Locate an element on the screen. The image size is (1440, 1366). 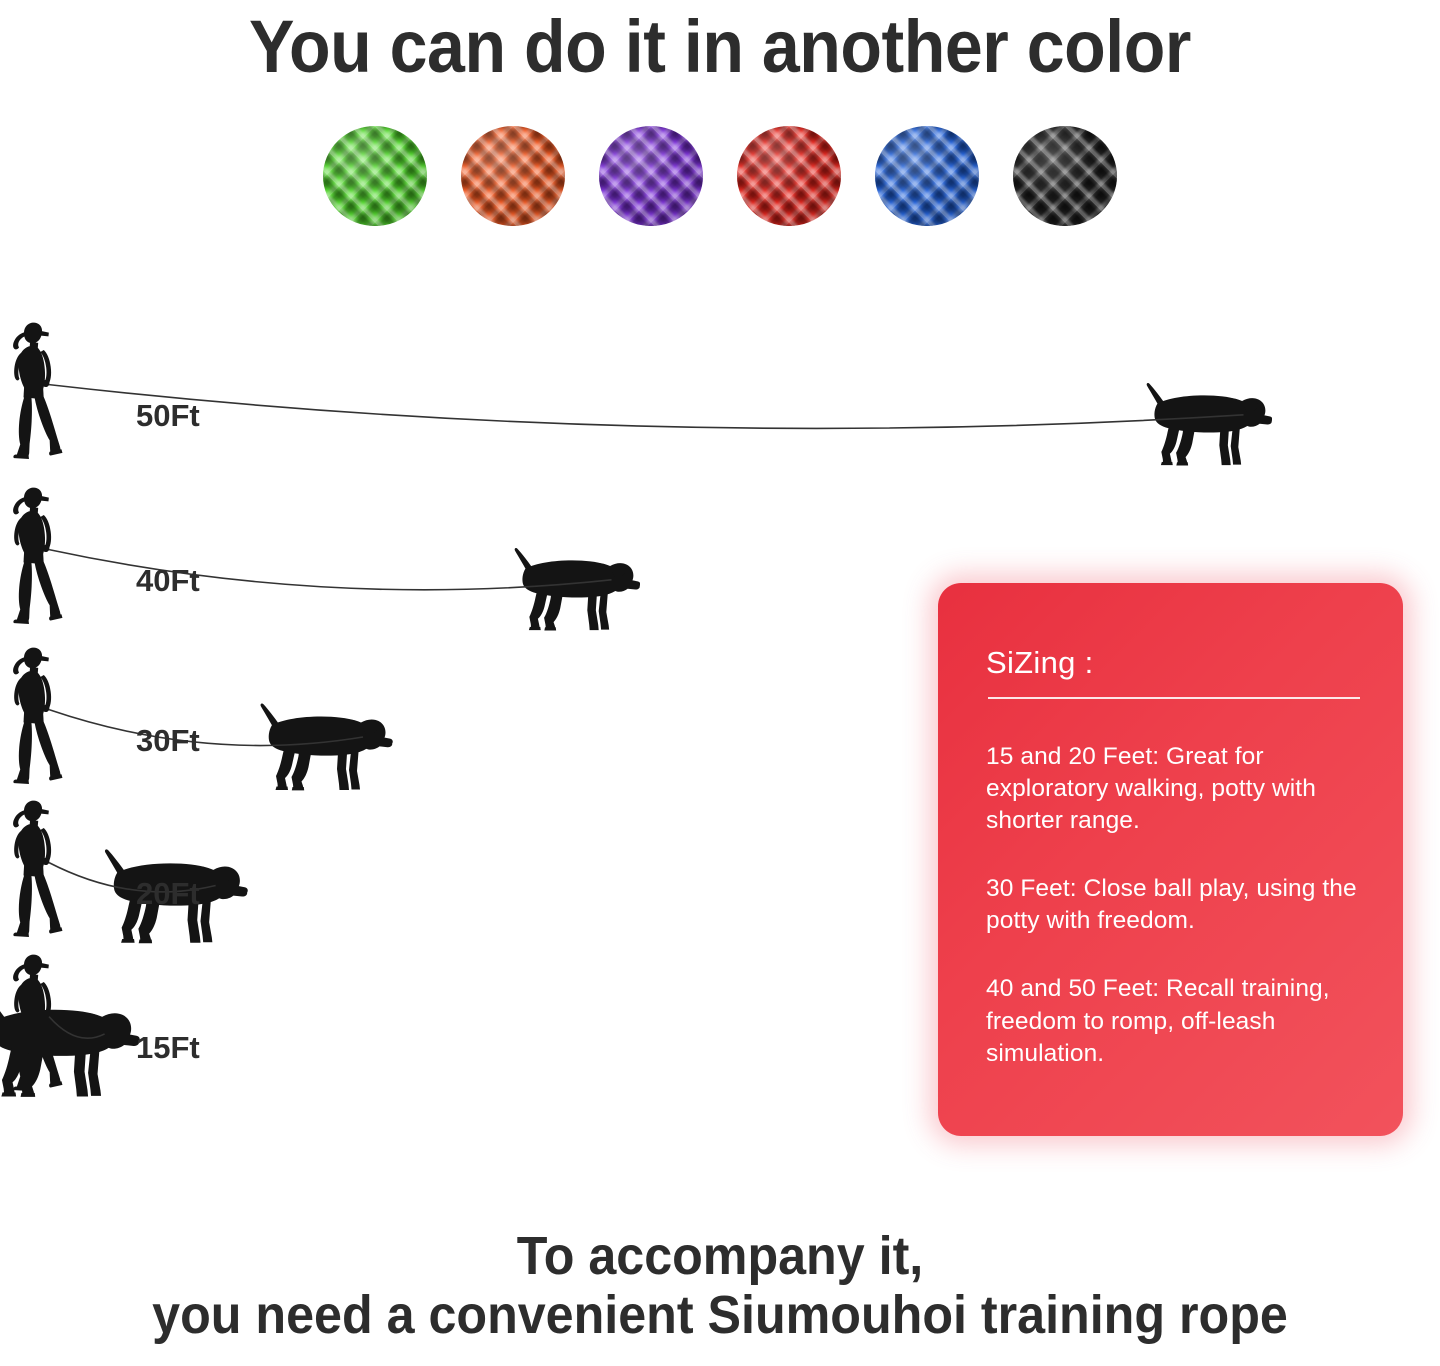
distance-label-20ft: 20Ft is located at coordinates (168, 893).